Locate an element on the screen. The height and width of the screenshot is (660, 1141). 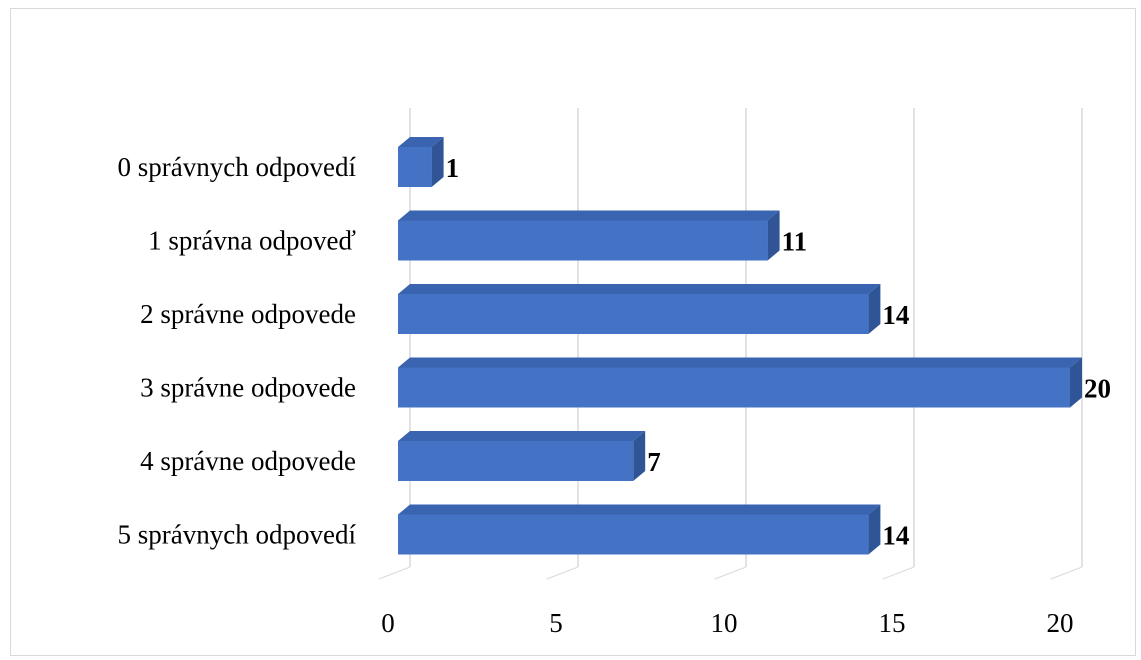
data-label: 7 is located at coordinates (654, 462).